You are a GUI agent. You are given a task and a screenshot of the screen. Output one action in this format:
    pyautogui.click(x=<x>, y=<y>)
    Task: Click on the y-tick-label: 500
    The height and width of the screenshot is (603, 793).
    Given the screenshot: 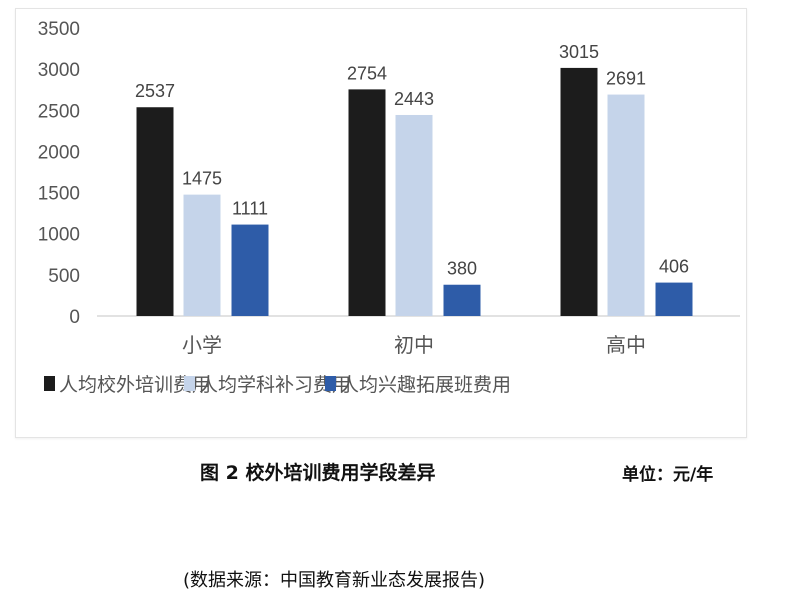 What is the action you would take?
    pyautogui.click(x=64, y=276)
    